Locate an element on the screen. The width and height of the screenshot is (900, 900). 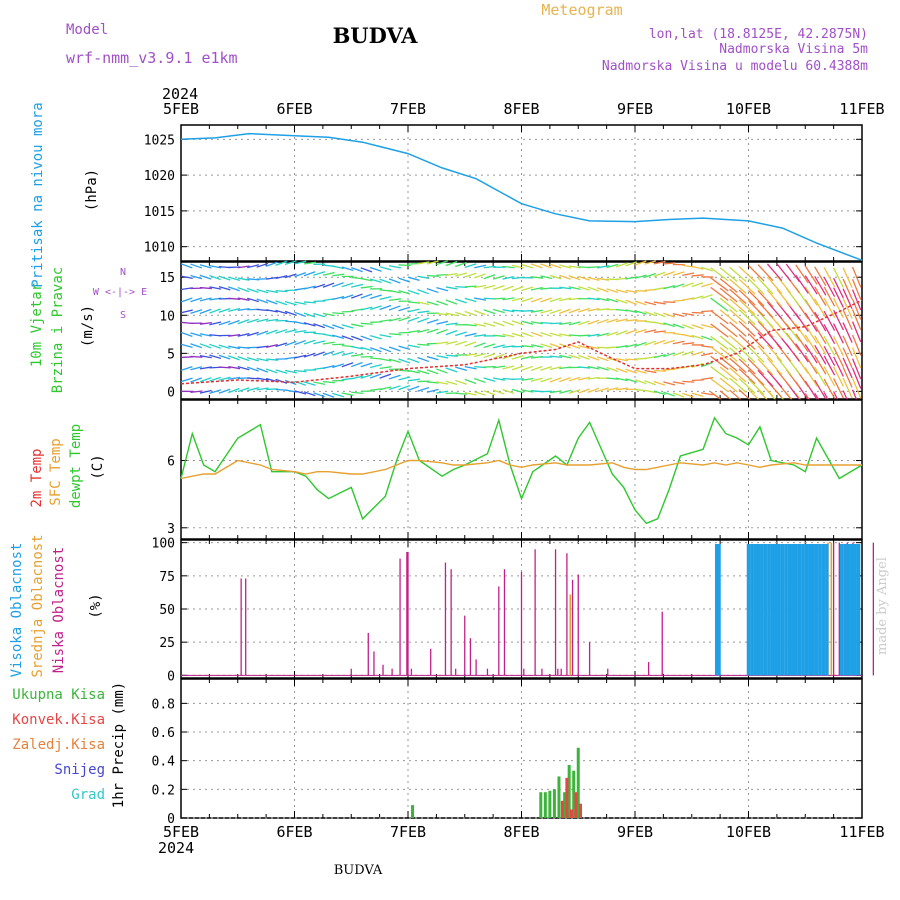
temperature-frame is located at coordinates (521, 469).